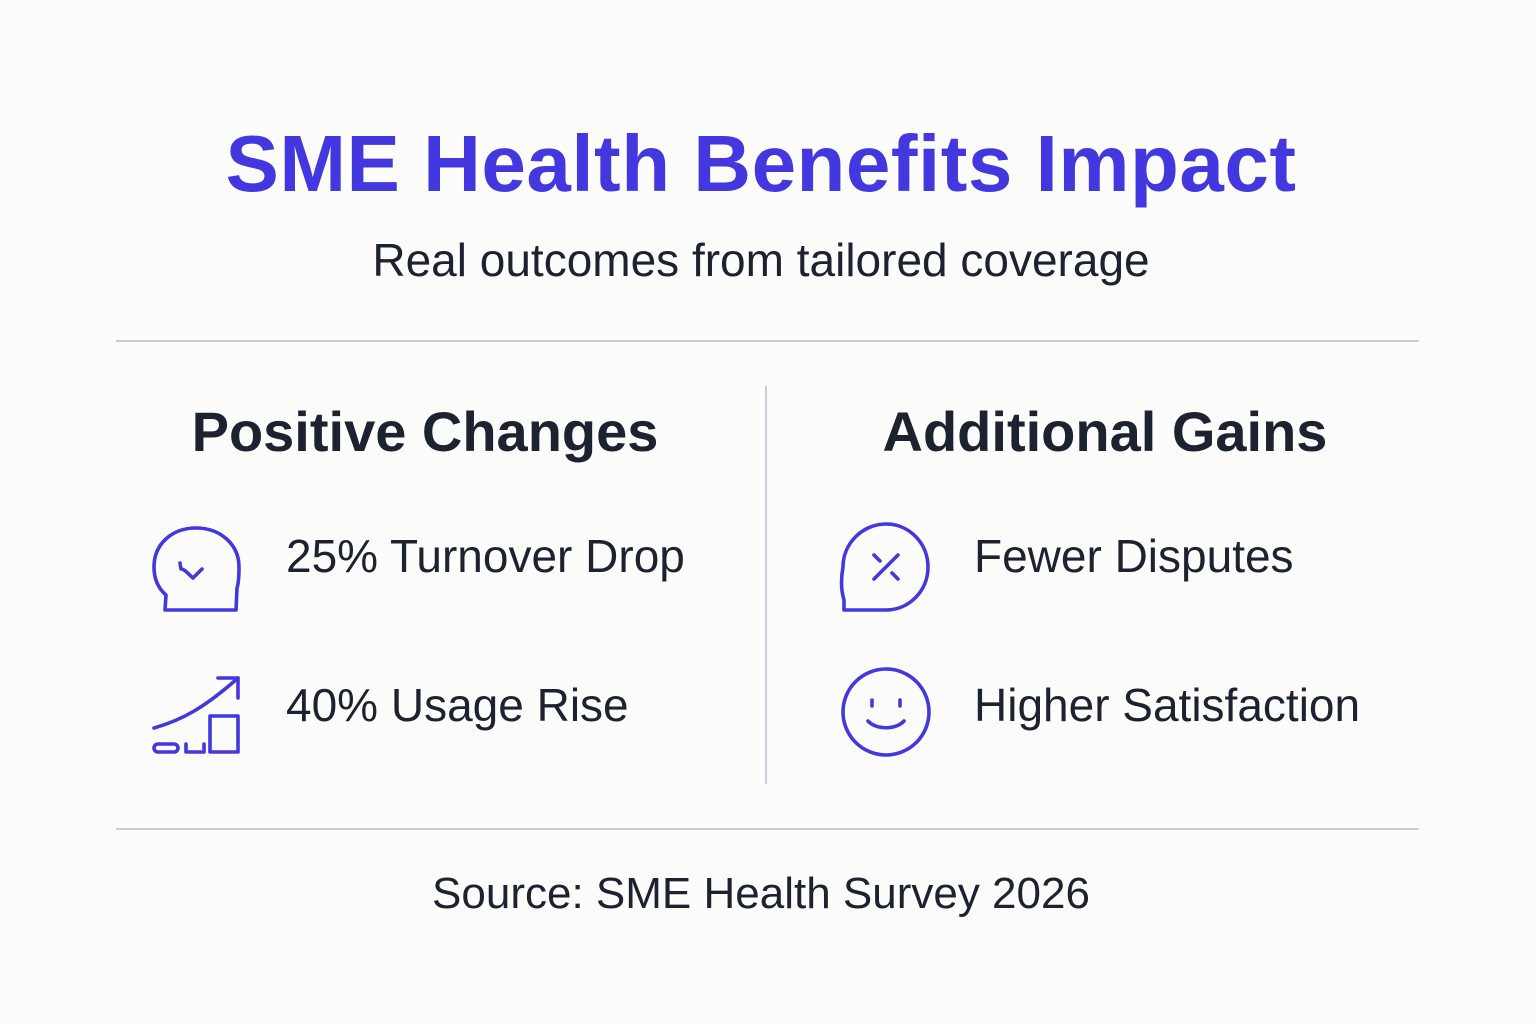  What do you see at coordinates (761, 163) in the screenshot?
I see `page-title: SME Health Benefits Impact` at bounding box center [761, 163].